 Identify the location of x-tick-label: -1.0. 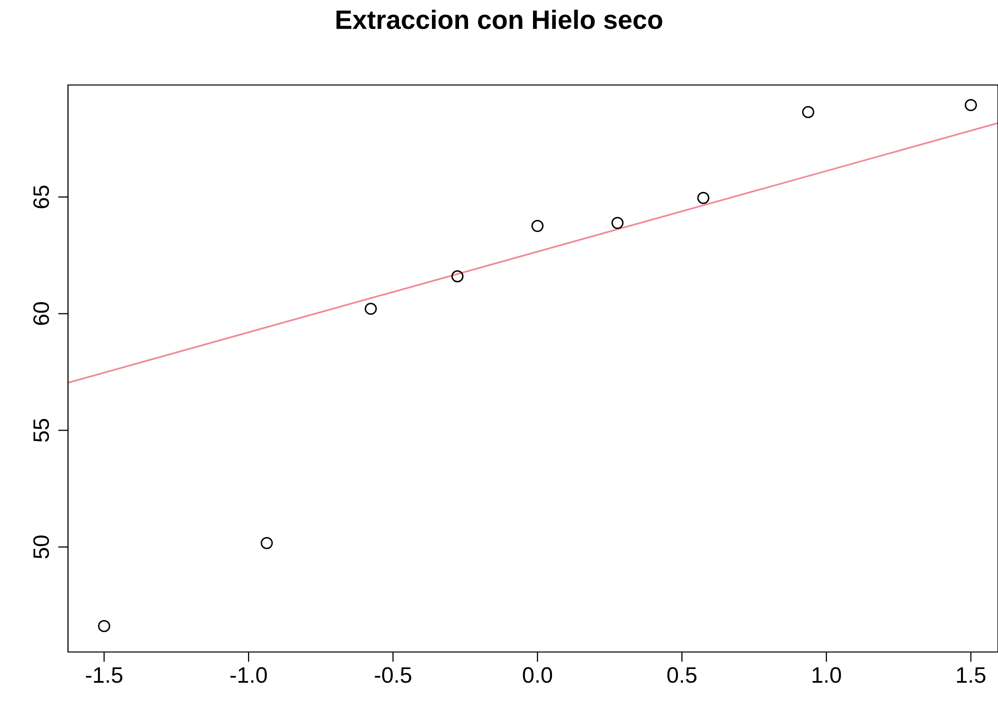
(248, 675).